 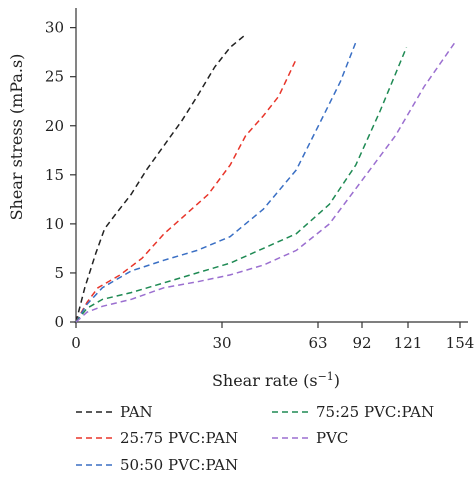 What do you see at coordinates (179, 465) in the screenshot?
I see `legend-label: 50:50 PVC:PAN` at bounding box center [179, 465].